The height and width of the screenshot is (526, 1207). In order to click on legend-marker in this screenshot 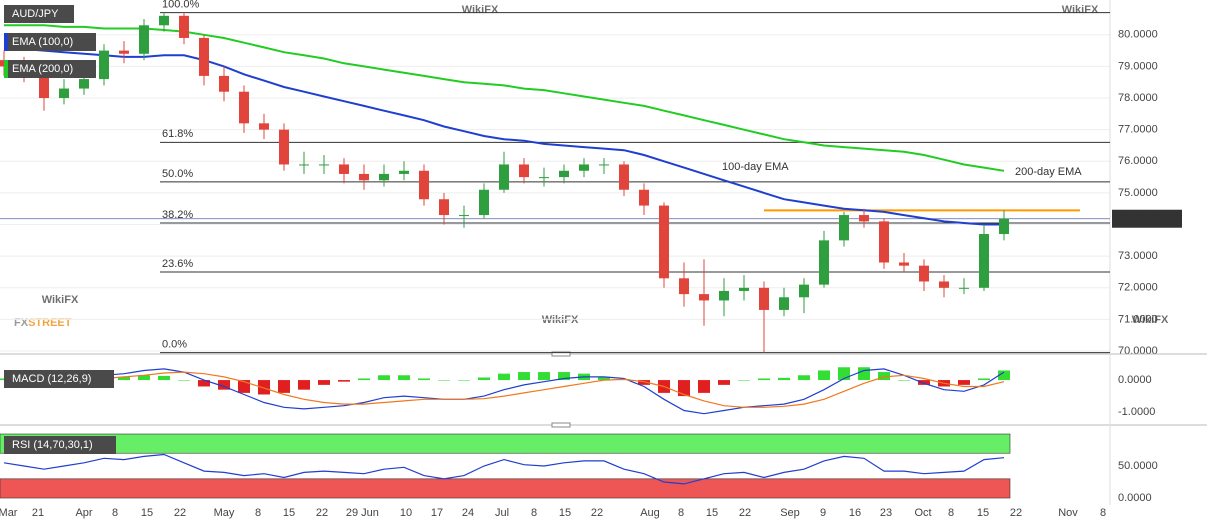, I will do `click(6, 69)`.